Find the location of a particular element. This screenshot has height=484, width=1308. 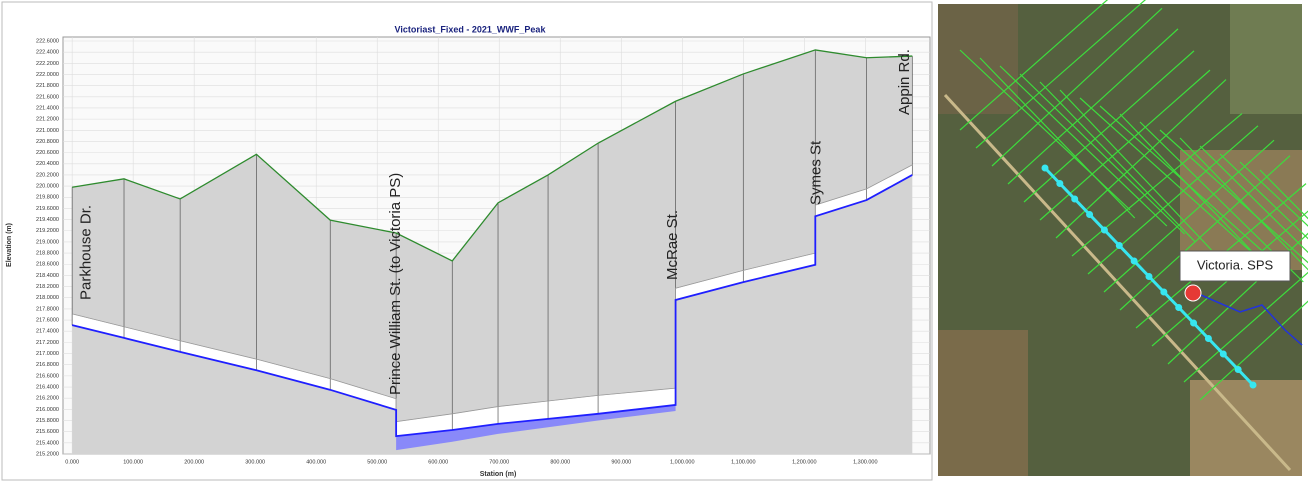

y-tick-label: 217.6000 is located at coordinates (47, 321).